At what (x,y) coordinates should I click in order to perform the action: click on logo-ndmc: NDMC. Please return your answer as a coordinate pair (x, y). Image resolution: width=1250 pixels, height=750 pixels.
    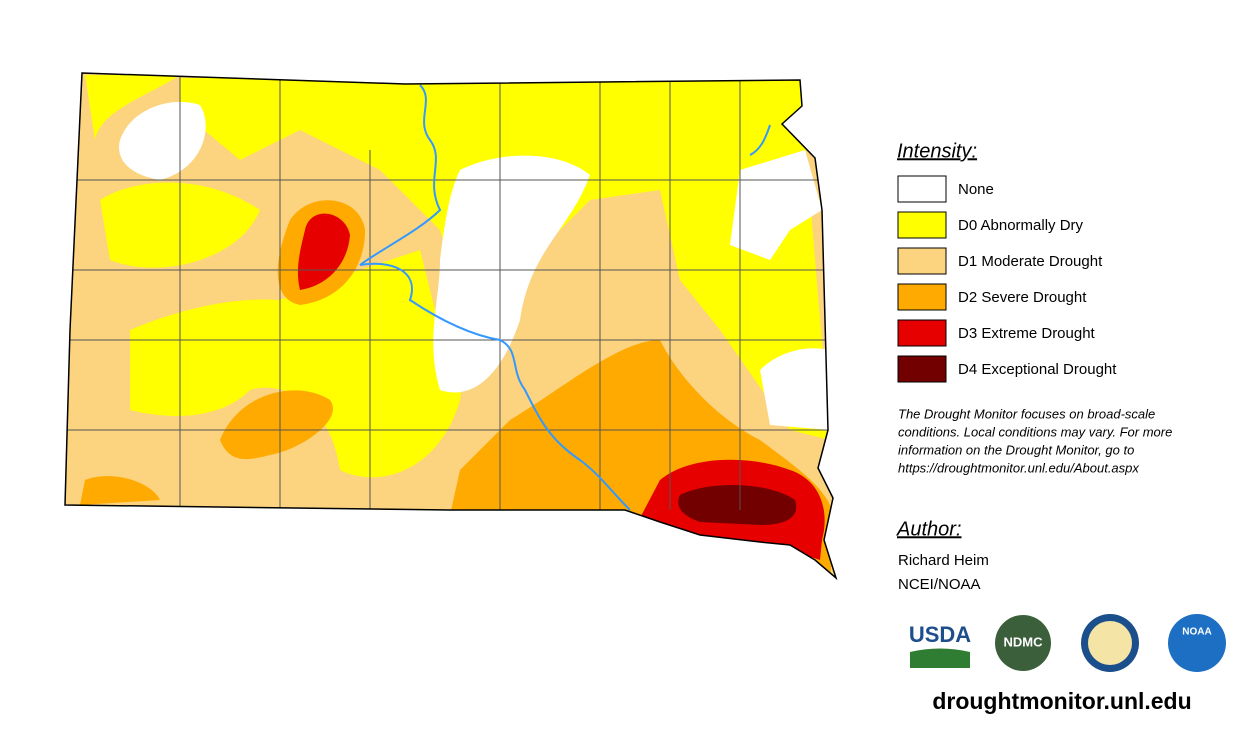
    Looking at the image, I should click on (1024, 641).